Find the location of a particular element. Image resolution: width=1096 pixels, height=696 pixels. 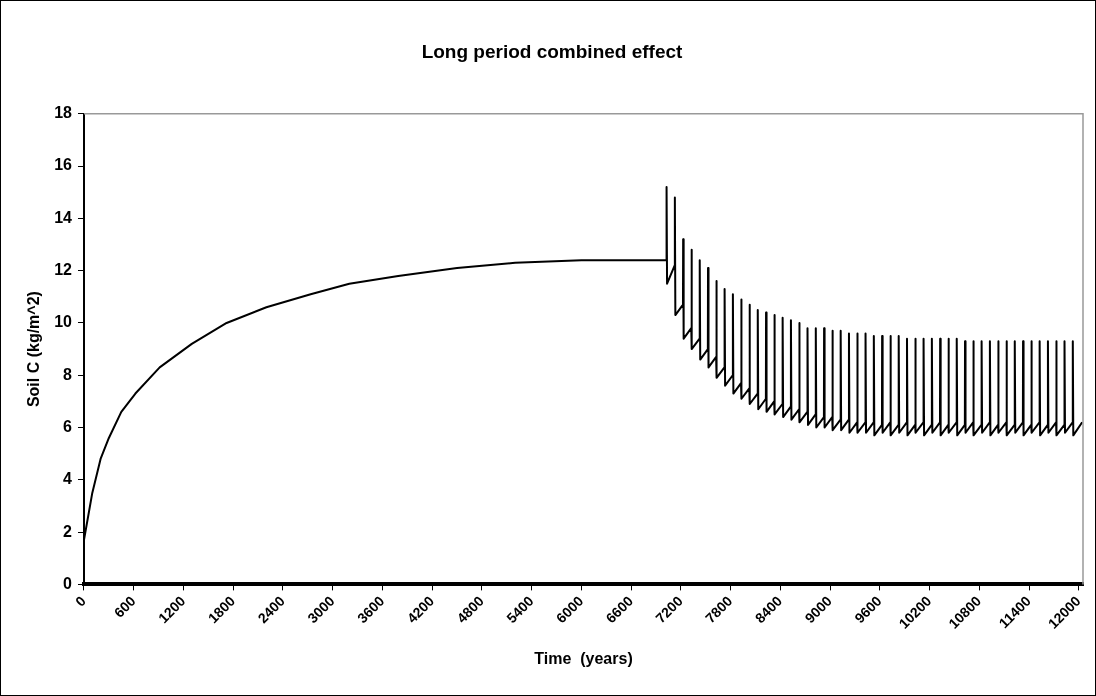

x-tick-label: 600 is located at coordinates (124, 606).